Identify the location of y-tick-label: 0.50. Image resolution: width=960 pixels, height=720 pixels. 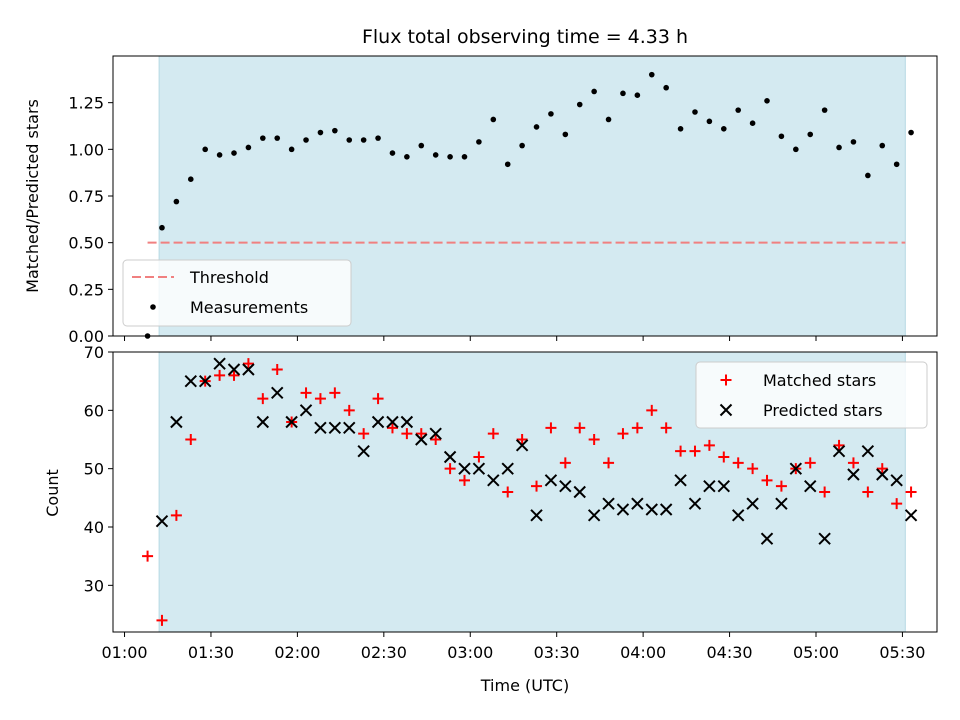
(86, 243).